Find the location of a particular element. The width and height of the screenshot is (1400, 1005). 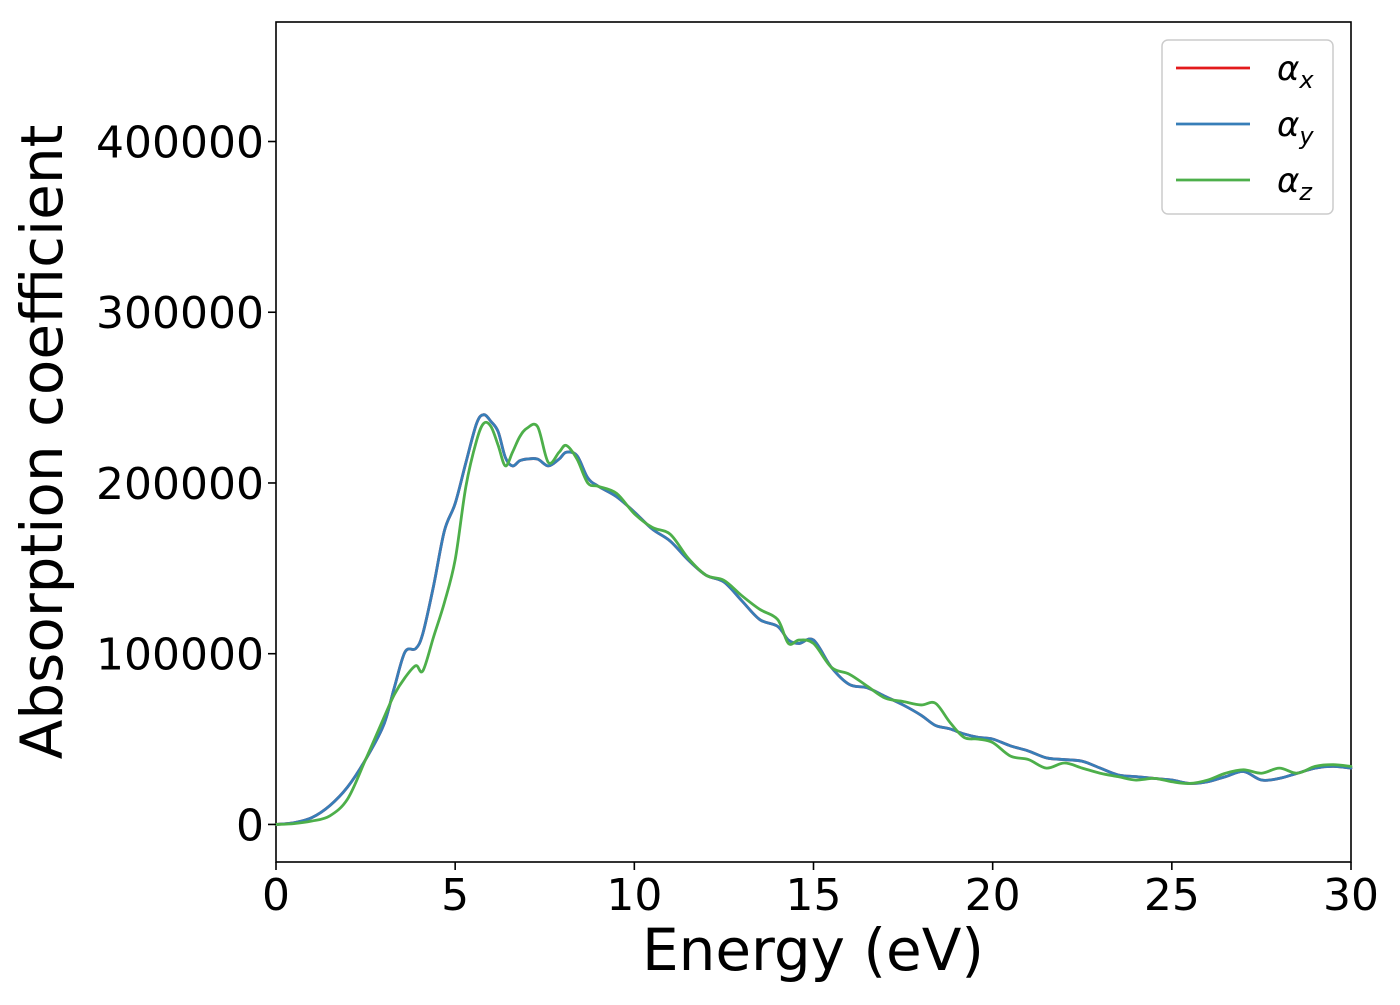

y-tick-label: 400000 is located at coordinates (180, 143).